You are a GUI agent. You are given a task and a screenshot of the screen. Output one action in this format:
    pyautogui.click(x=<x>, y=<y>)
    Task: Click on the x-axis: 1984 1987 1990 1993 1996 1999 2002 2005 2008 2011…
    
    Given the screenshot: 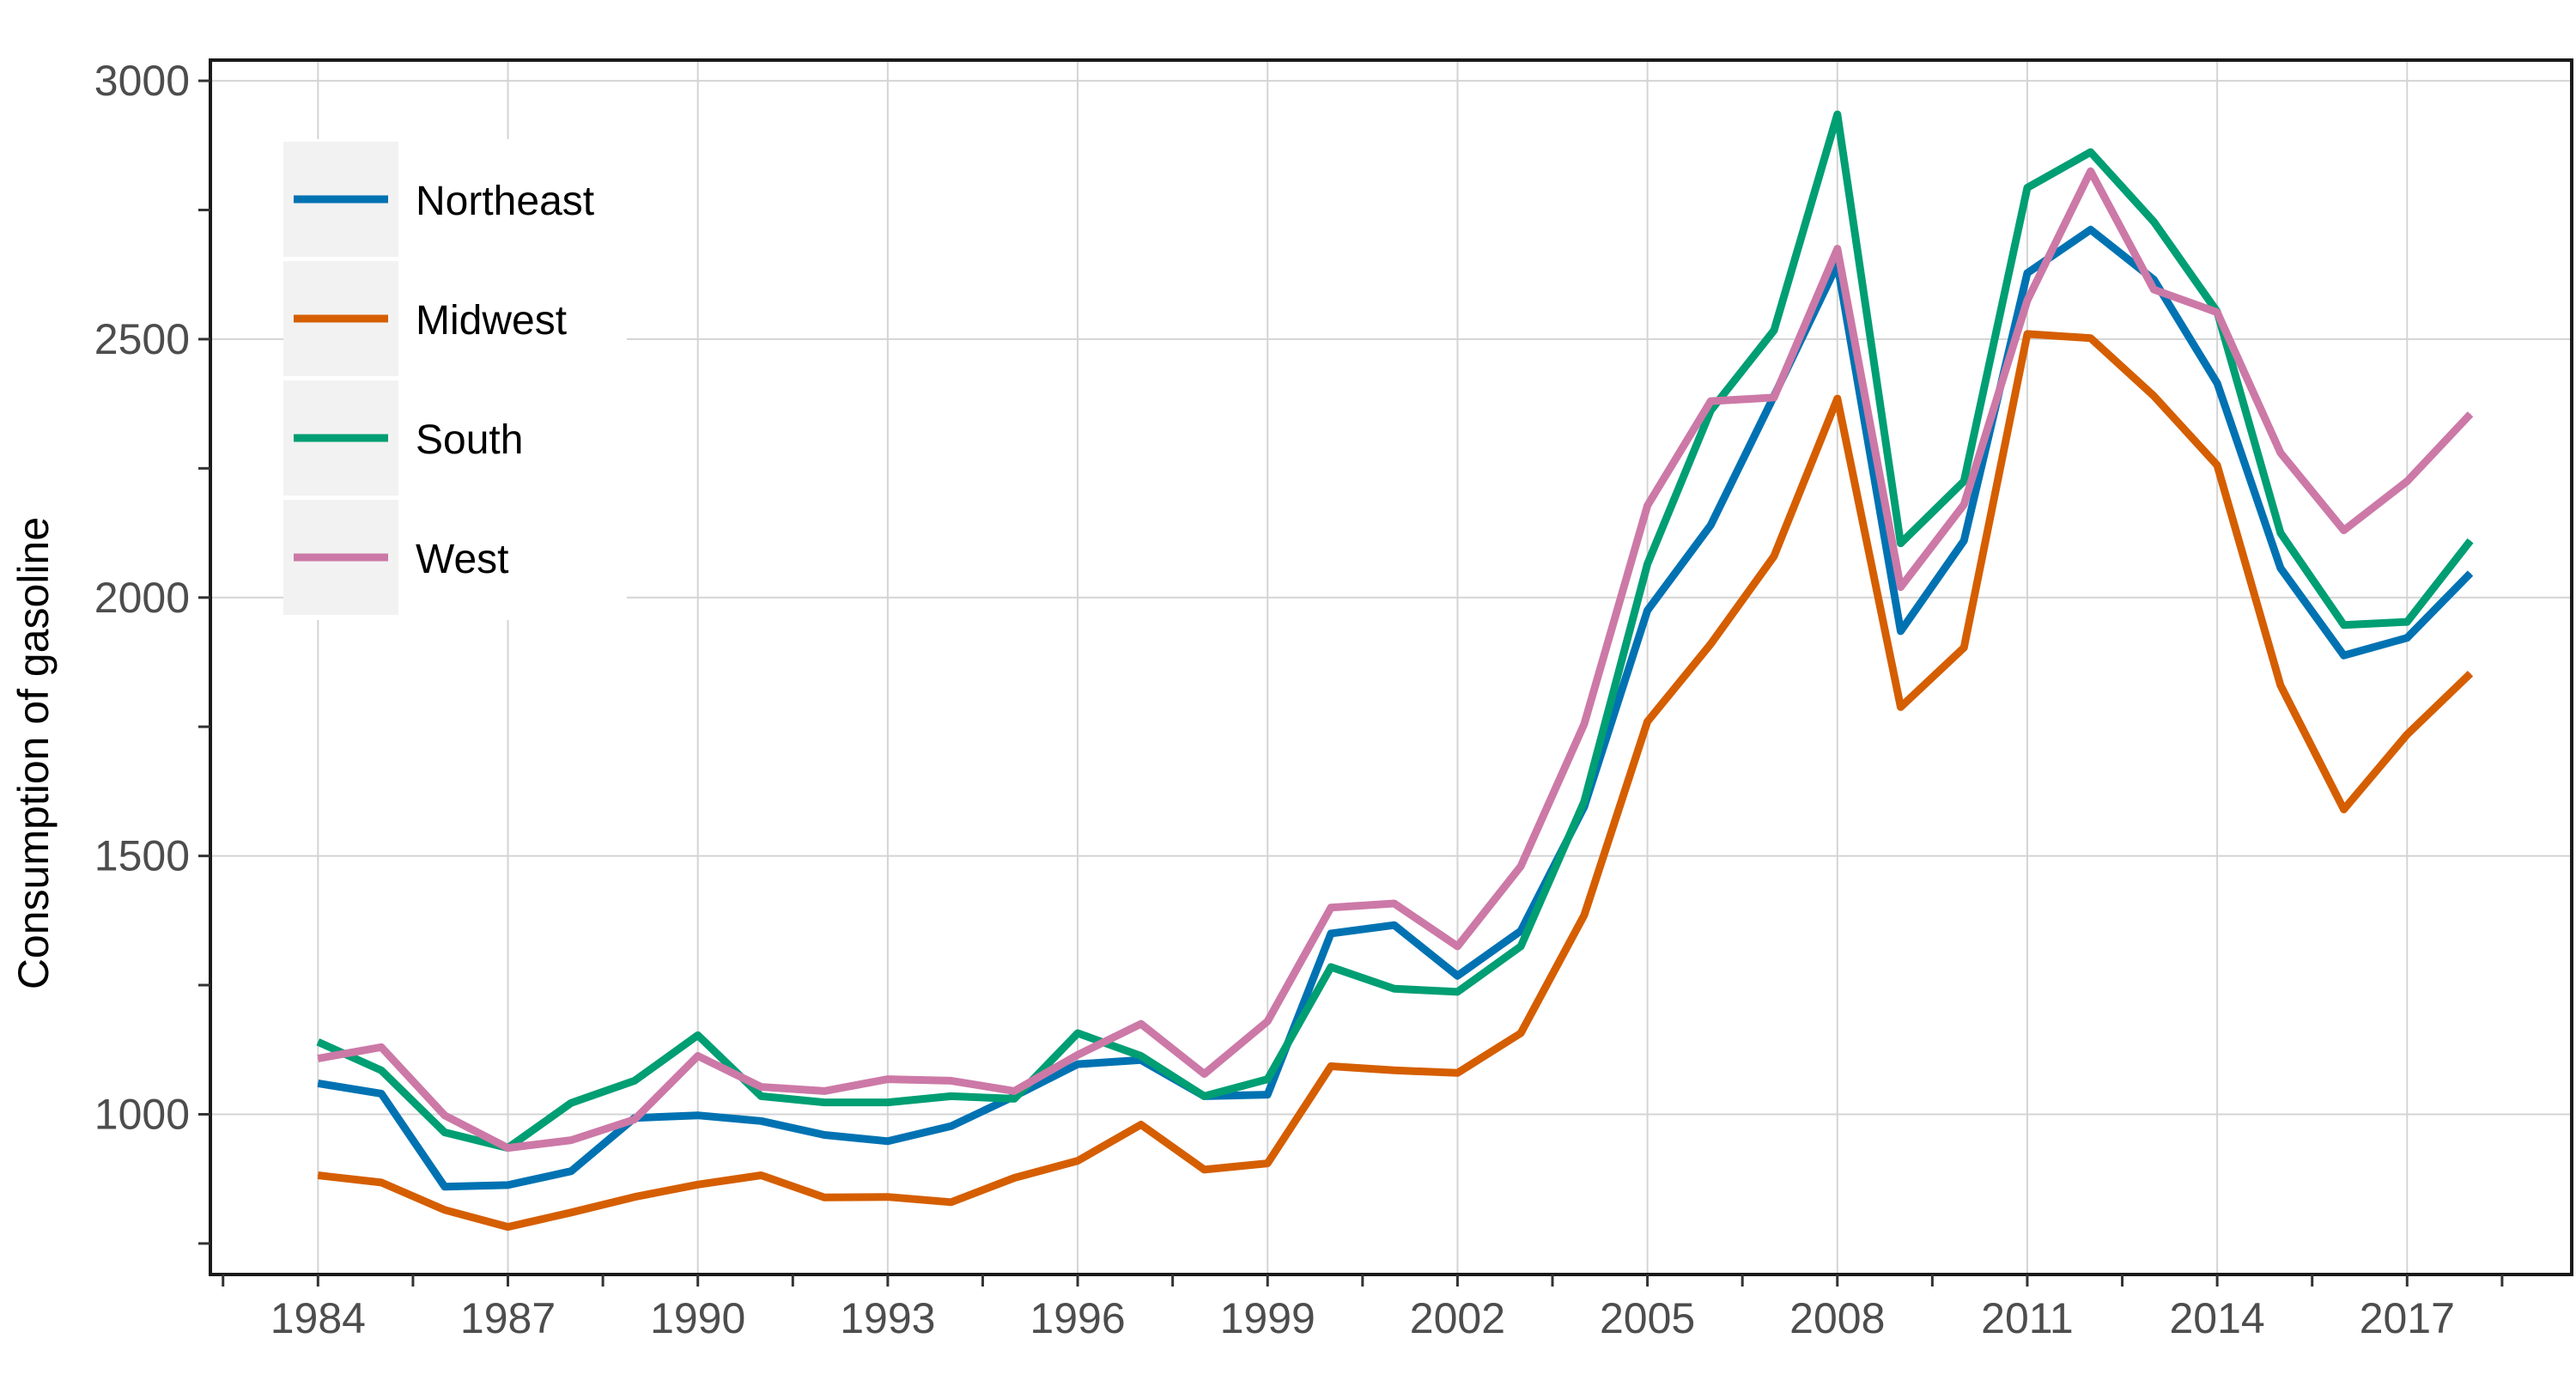 What is the action you would take?
    pyautogui.click(x=1363, y=1308)
    